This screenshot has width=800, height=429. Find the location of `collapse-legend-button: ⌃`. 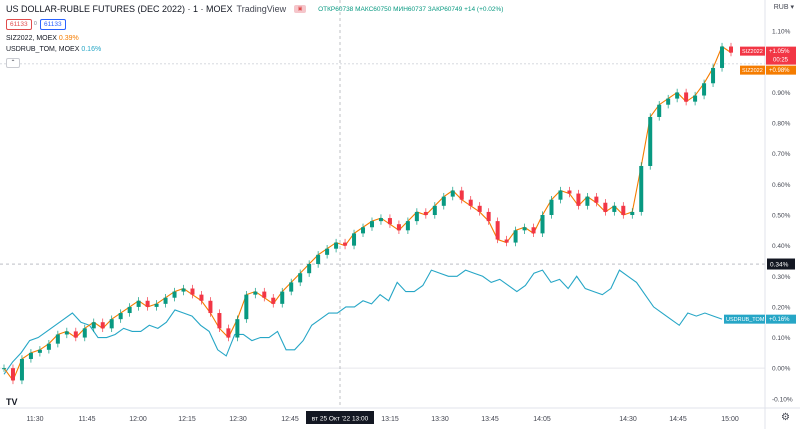

collapse-legend-button: ⌃ is located at coordinates (13, 63).